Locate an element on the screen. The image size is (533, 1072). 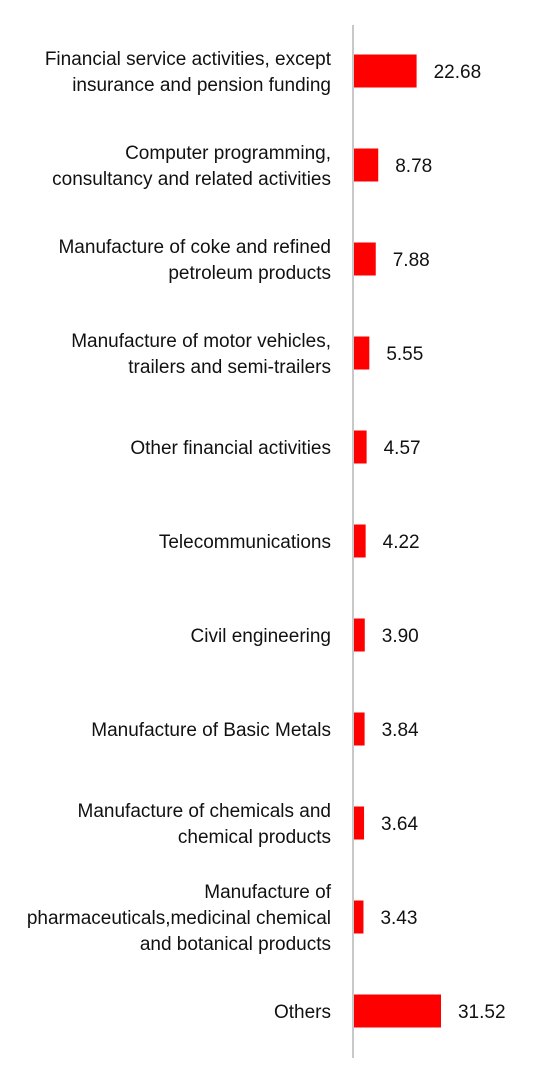
category-label-6: Telecommunications is located at coordinates (245, 542).